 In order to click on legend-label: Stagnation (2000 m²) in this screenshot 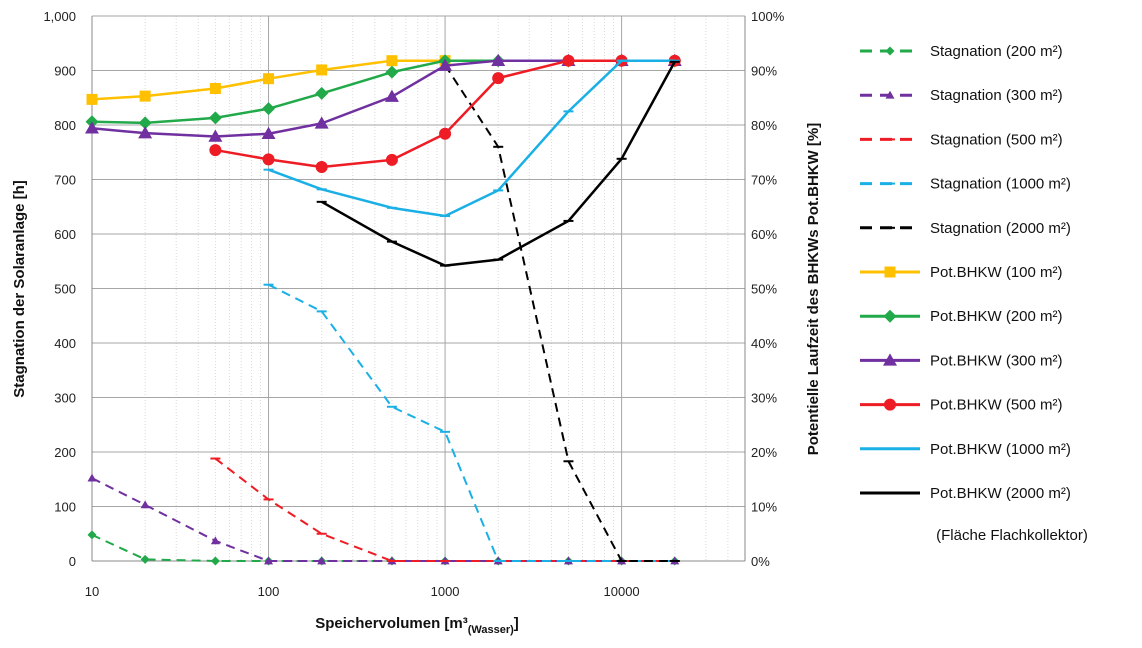, I will do `click(1000, 228)`.